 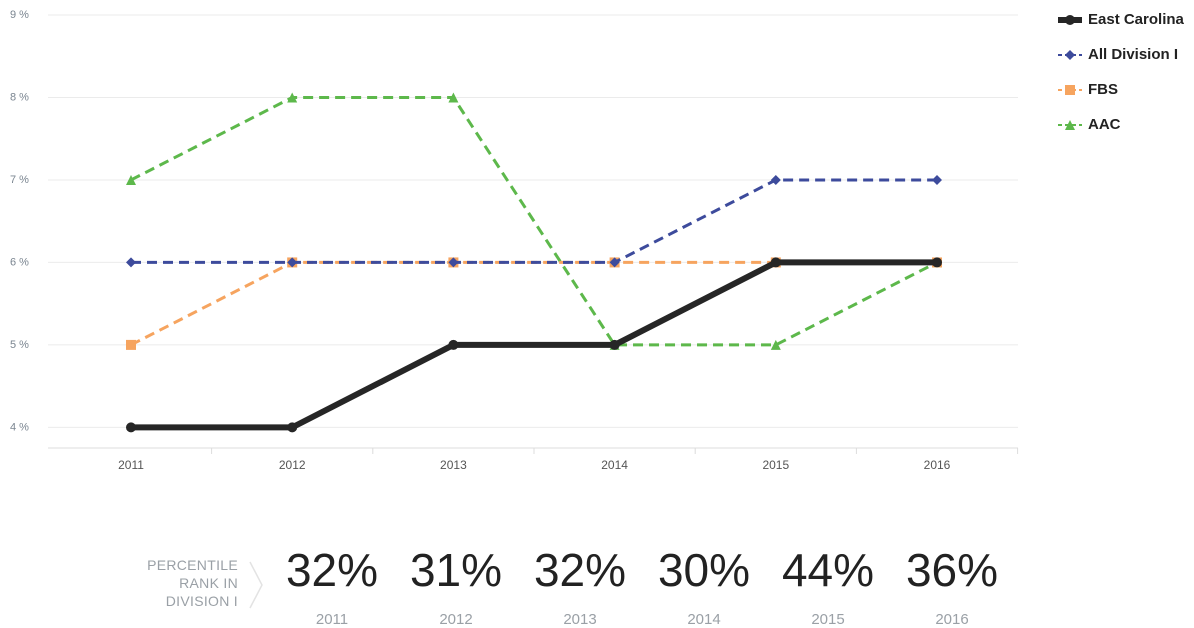 What do you see at coordinates (952, 570) in the screenshot?
I see `percentile-value: 36%` at bounding box center [952, 570].